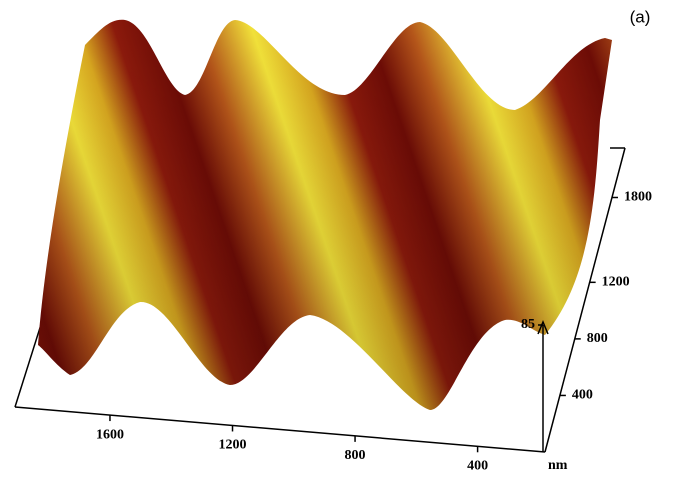  I want to click on x-tick-label: 800, so click(355, 455).